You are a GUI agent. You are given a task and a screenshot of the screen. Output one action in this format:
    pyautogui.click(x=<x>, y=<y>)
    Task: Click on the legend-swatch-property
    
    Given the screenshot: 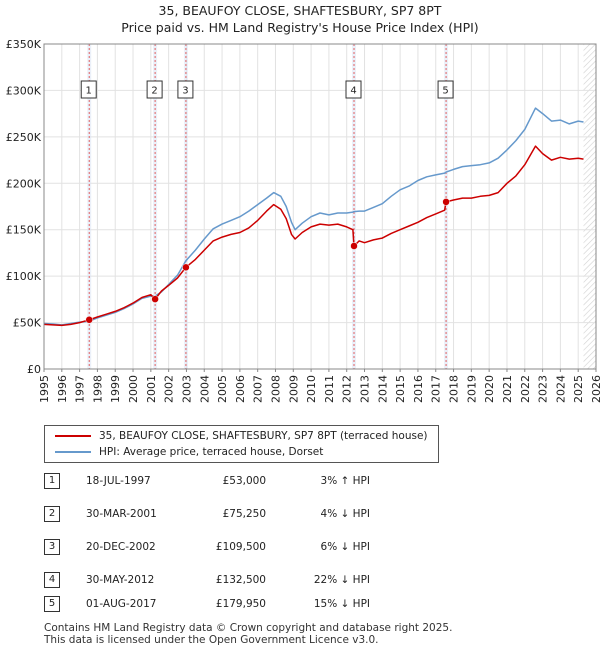 What is the action you would take?
    pyautogui.click(x=73, y=436)
    